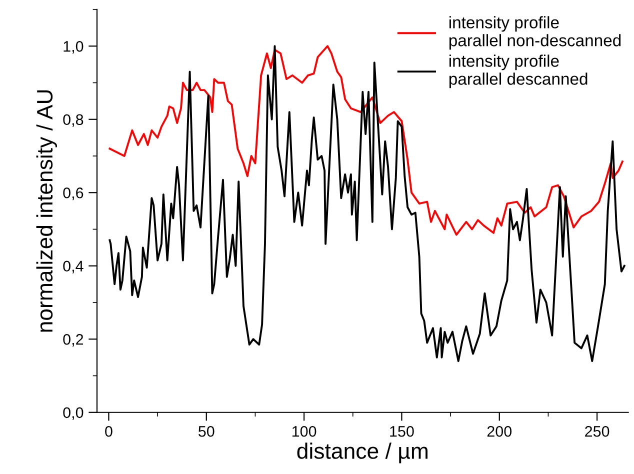  Describe the element at coordinates (402, 431) in the screenshot. I see `x-tick-label: 150` at that location.